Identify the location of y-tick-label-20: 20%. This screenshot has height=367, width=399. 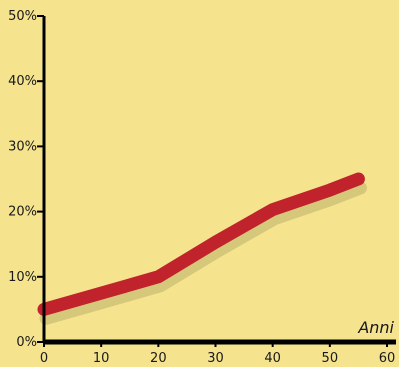
(22, 212).